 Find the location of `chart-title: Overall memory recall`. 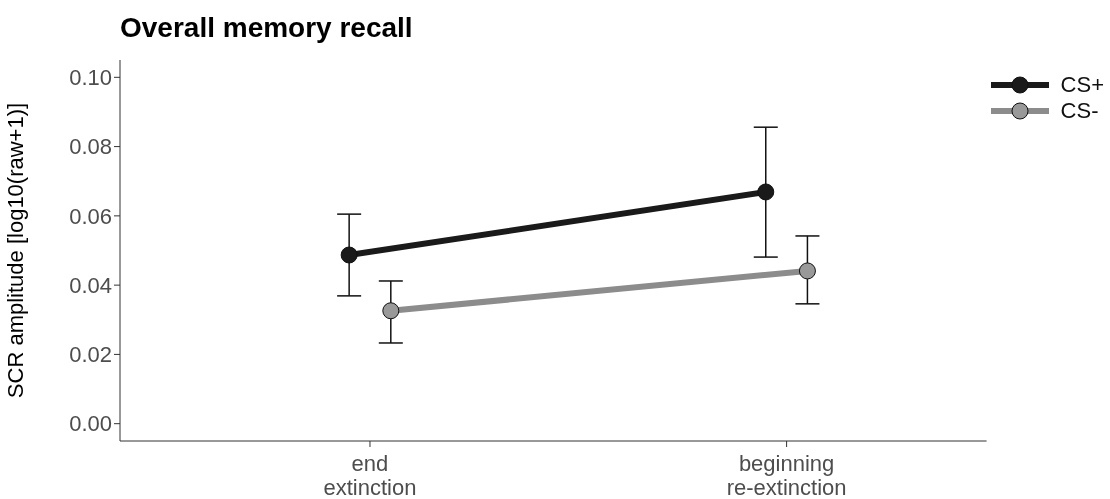

chart-title: Overall memory recall is located at coordinates (266, 28).